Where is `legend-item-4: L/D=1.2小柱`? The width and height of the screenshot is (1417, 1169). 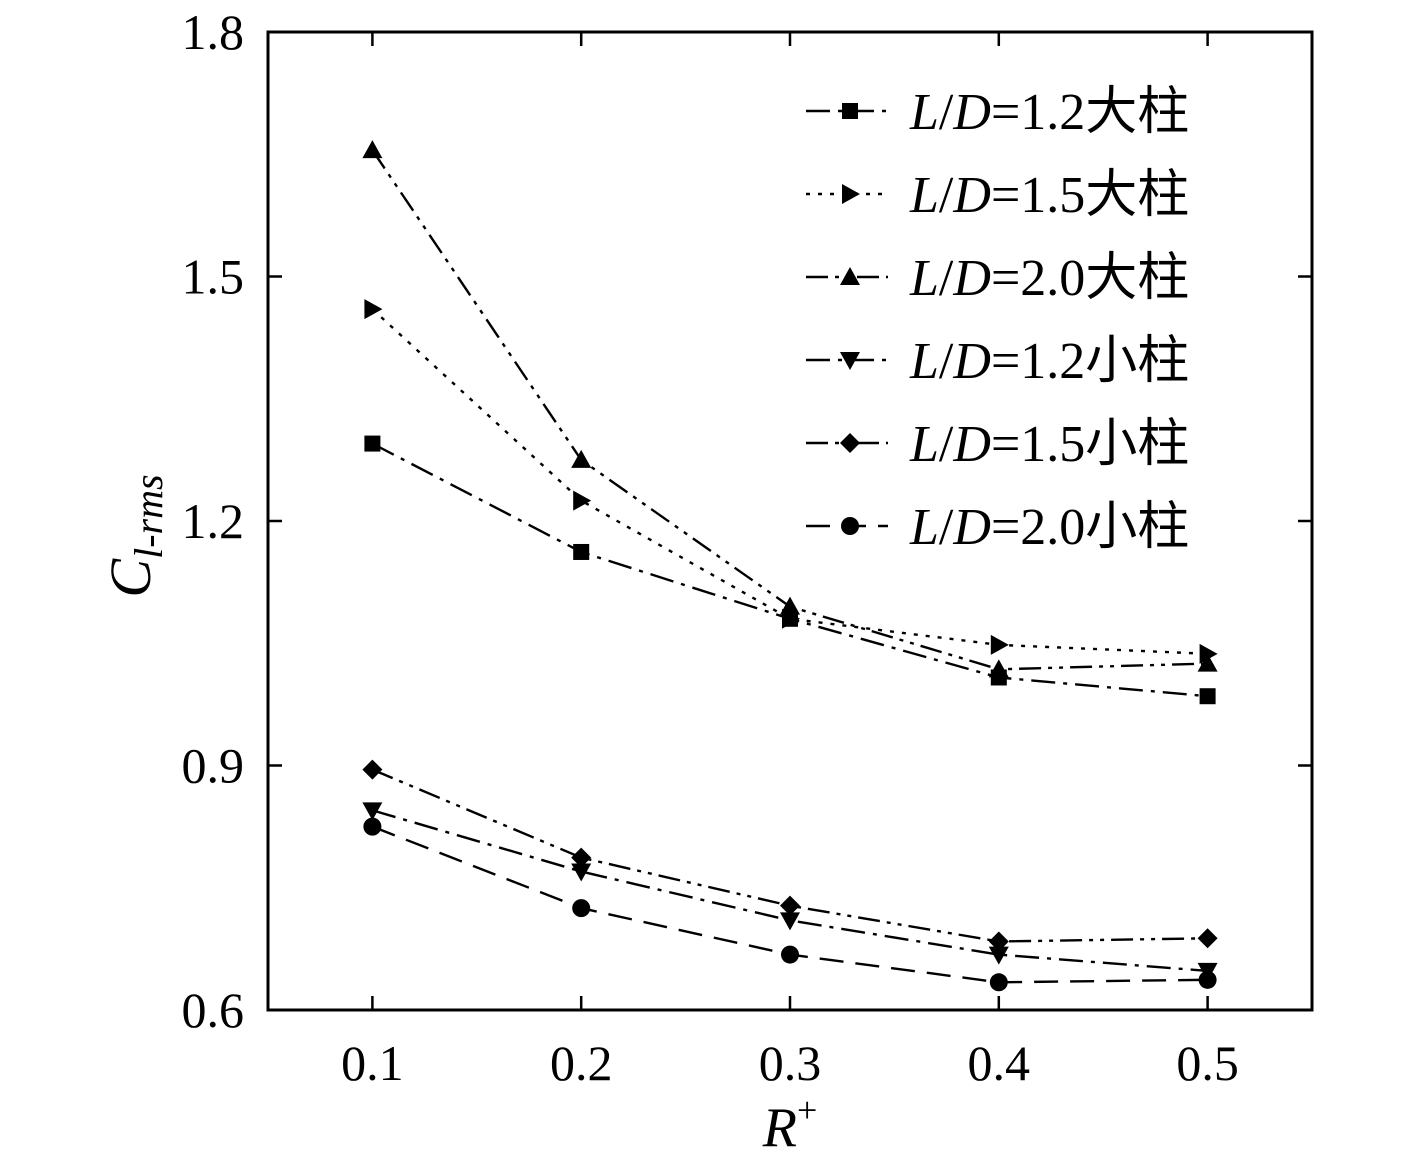
legend-item-4: L/D=1.2小柱 is located at coordinates (997, 361).